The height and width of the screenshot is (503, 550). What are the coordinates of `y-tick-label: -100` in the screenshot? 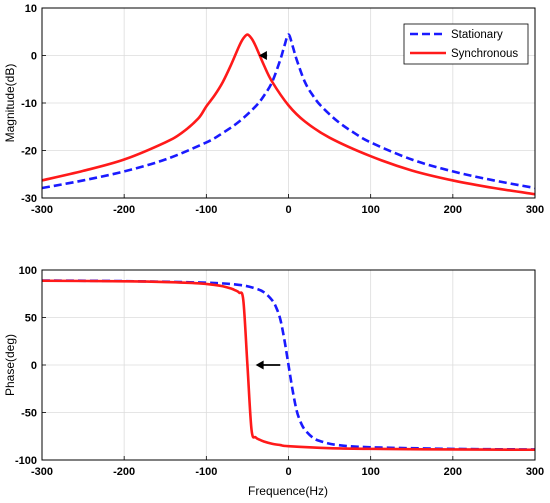 It's located at (26, 461).